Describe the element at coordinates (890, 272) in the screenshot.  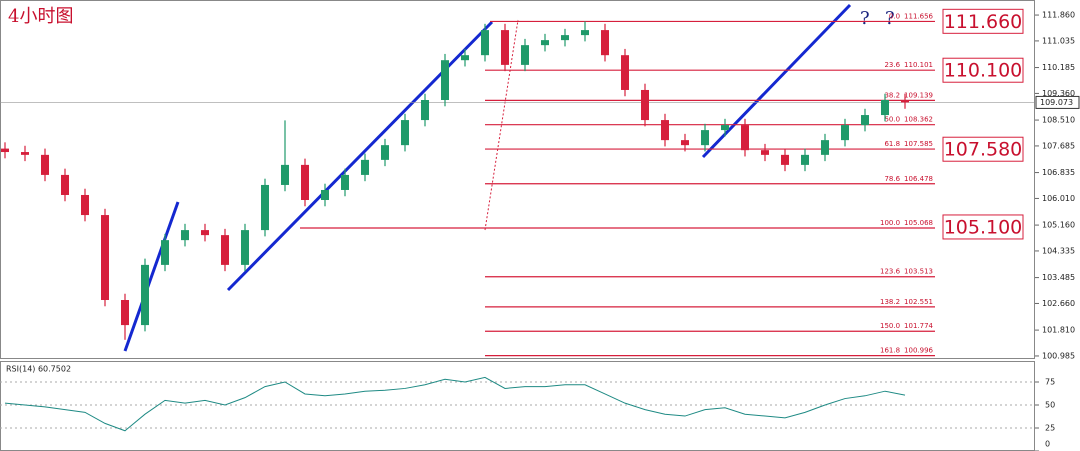
I see `fib-ratio: 123.6` at that location.